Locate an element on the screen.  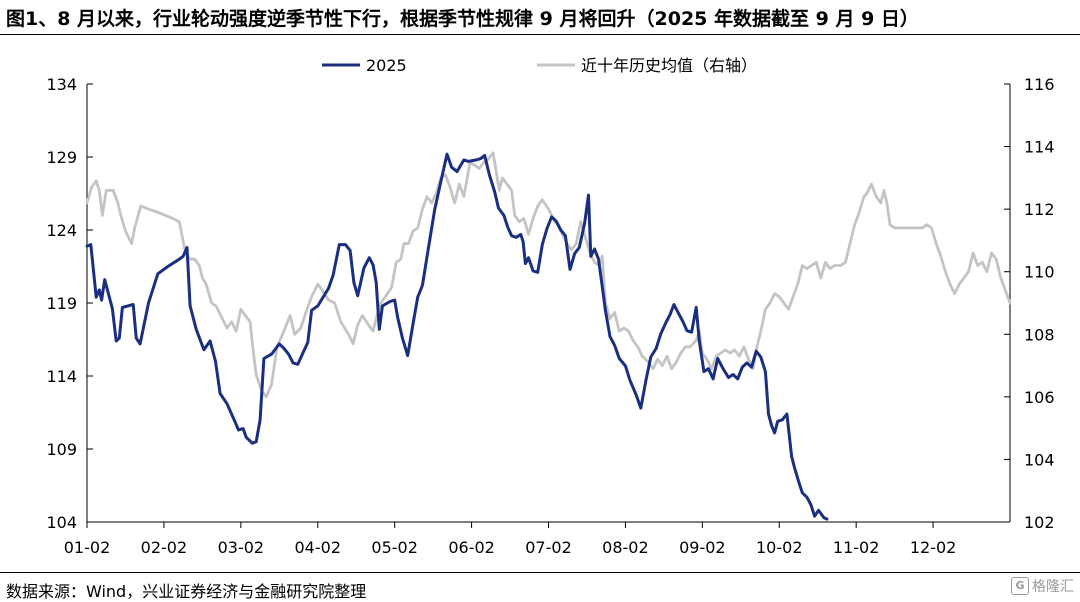
legend-item-historical-average: 近十年历史均值（右轴） is located at coordinates (647, 65).